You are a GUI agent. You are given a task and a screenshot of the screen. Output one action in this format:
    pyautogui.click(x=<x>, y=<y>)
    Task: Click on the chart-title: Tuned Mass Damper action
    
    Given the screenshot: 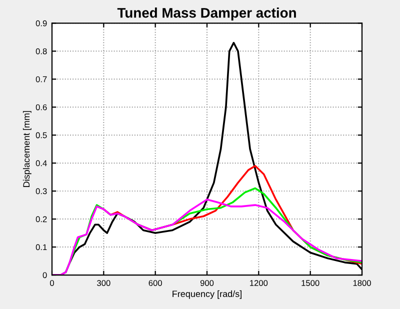 What is the action you would take?
    pyautogui.click(x=206, y=14)
    